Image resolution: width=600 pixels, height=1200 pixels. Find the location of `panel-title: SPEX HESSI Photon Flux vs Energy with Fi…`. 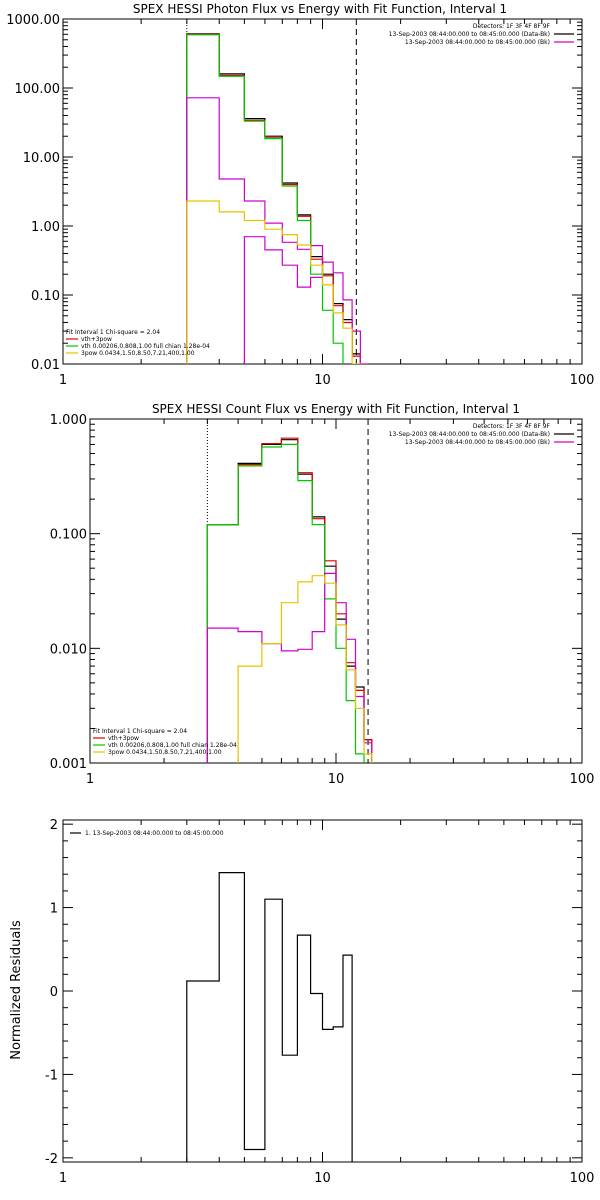

panel-title: SPEX HESSI Photon Flux vs Energy with Fi… is located at coordinates (320, 9).